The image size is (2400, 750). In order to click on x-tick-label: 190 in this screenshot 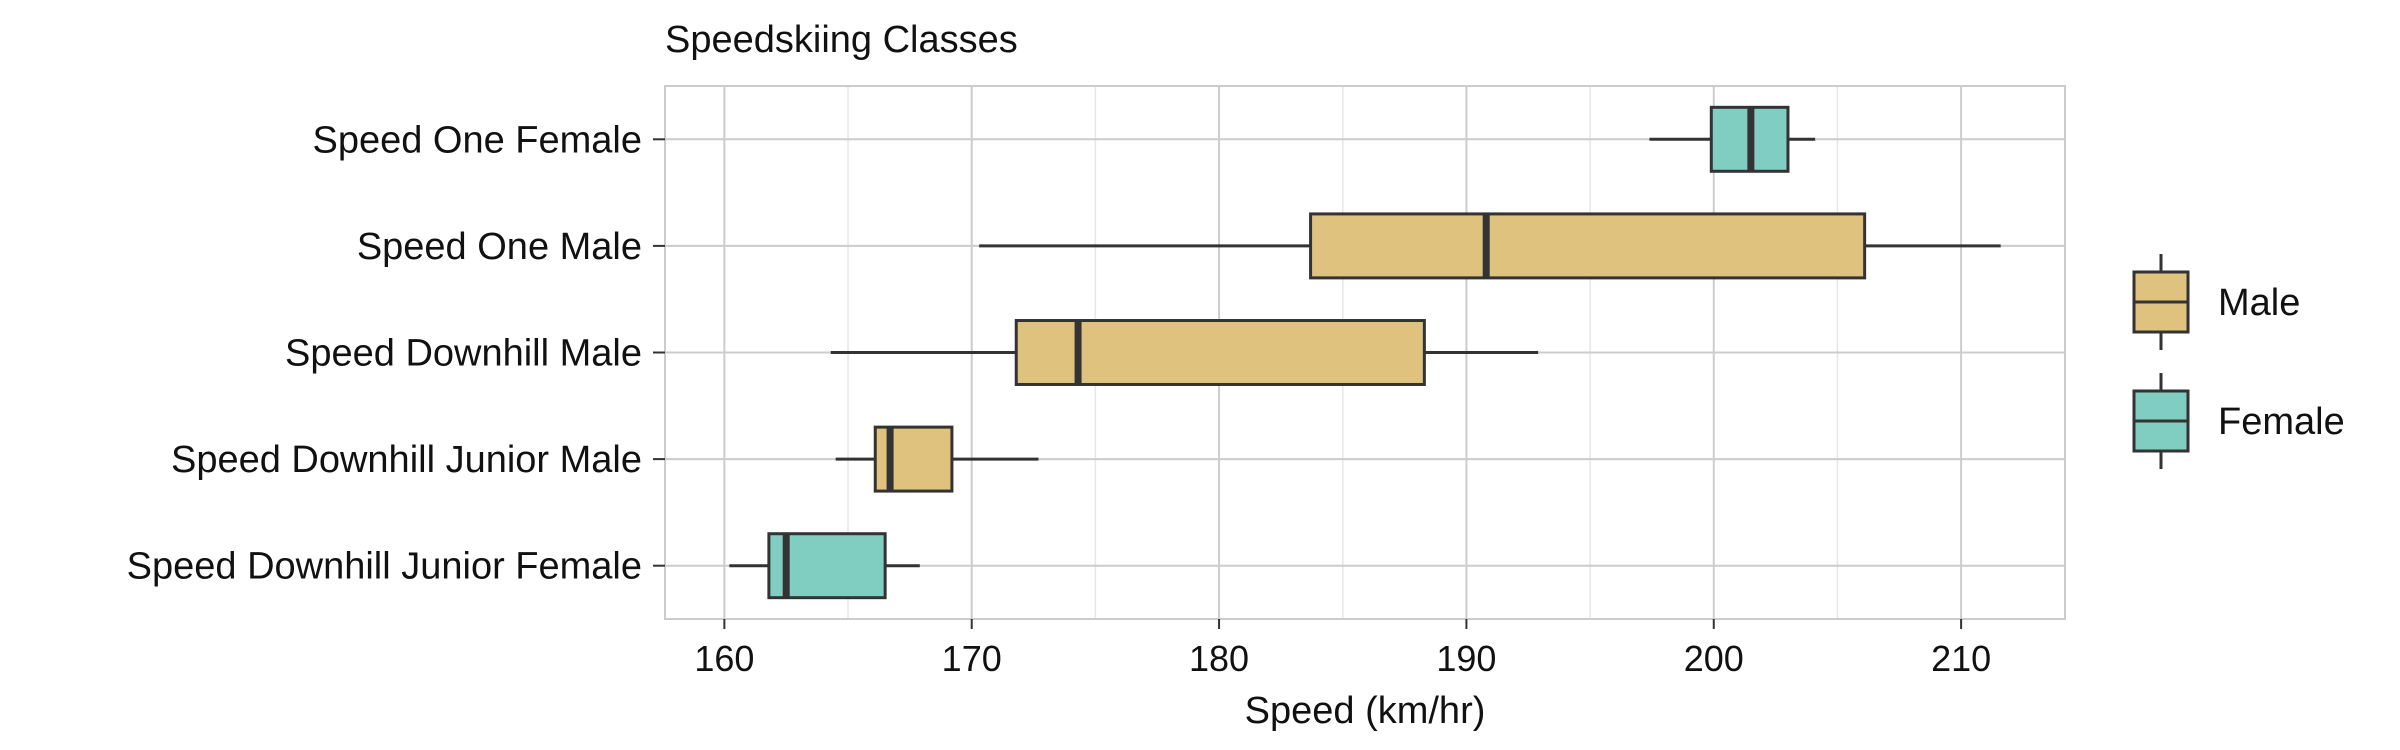, I will do `click(1466, 658)`.